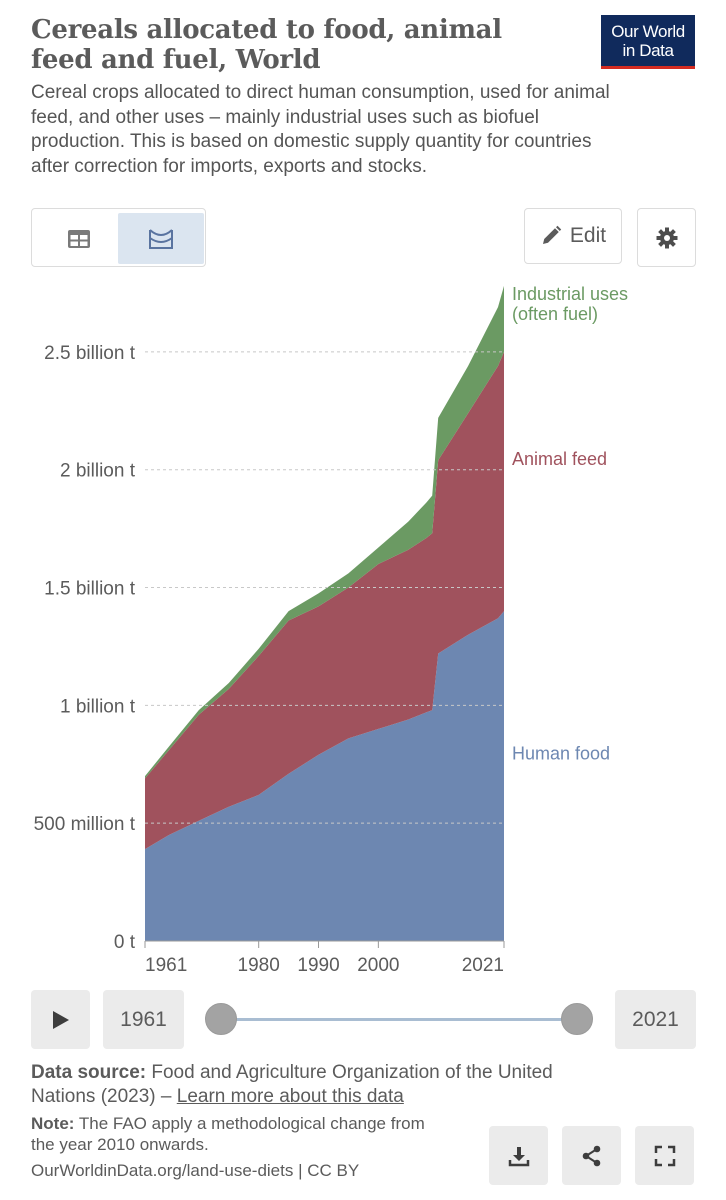 This screenshot has height=1200, width=726. What do you see at coordinates (561, 754) in the screenshot?
I see `series-label-0: Human food` at bounding box center [561, 754].